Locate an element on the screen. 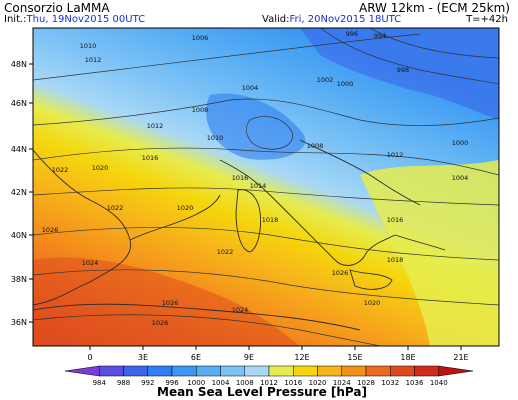 This screenshot has height=400, width=518. init-label: Init.: is located at coordinates (15, 19).